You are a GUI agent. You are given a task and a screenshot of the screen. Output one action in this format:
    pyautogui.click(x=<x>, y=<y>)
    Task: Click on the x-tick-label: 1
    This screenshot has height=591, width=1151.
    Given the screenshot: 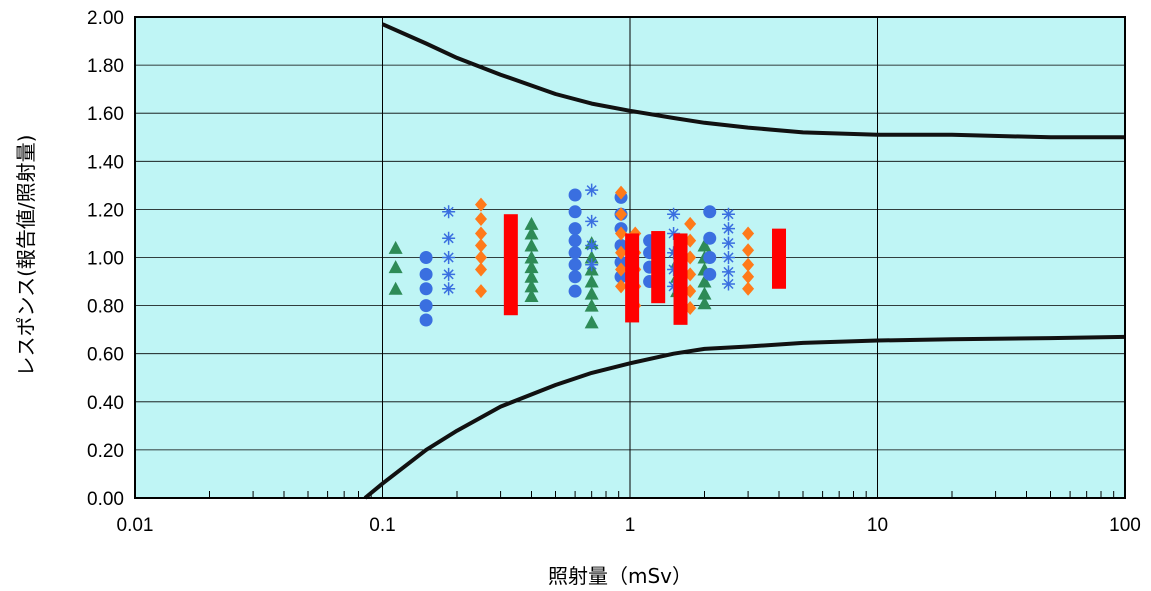 What is the action you would take?
    pyautogui.click(x=630, y=525)
    